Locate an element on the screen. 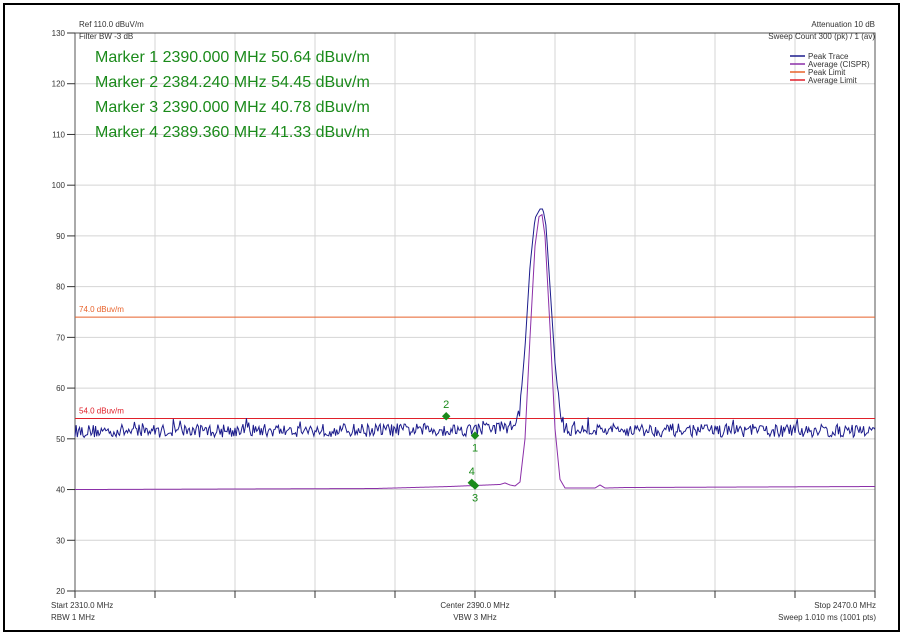 This screenshot has width=905, height=635. marker-readout-3: Marker 3 2390.000 MHz 40.78 dBuv/m is located at coordinates (232, 107).